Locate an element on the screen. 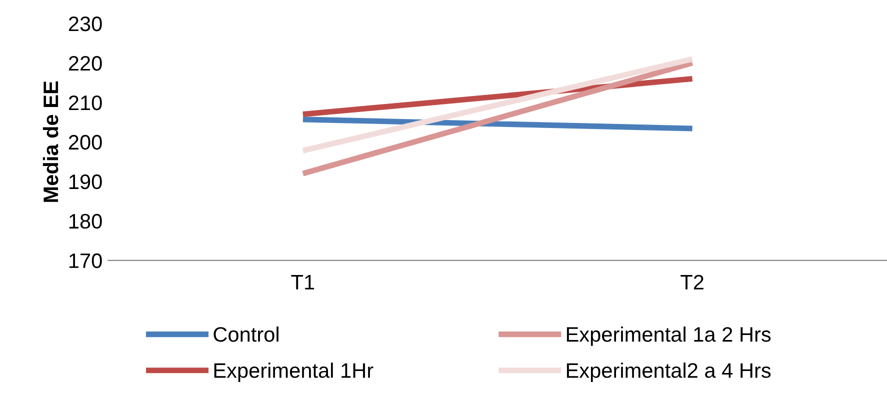 This screenshot has height=412, width=887. y-axis-title: Media de EE is located at coordinates (50, 141).